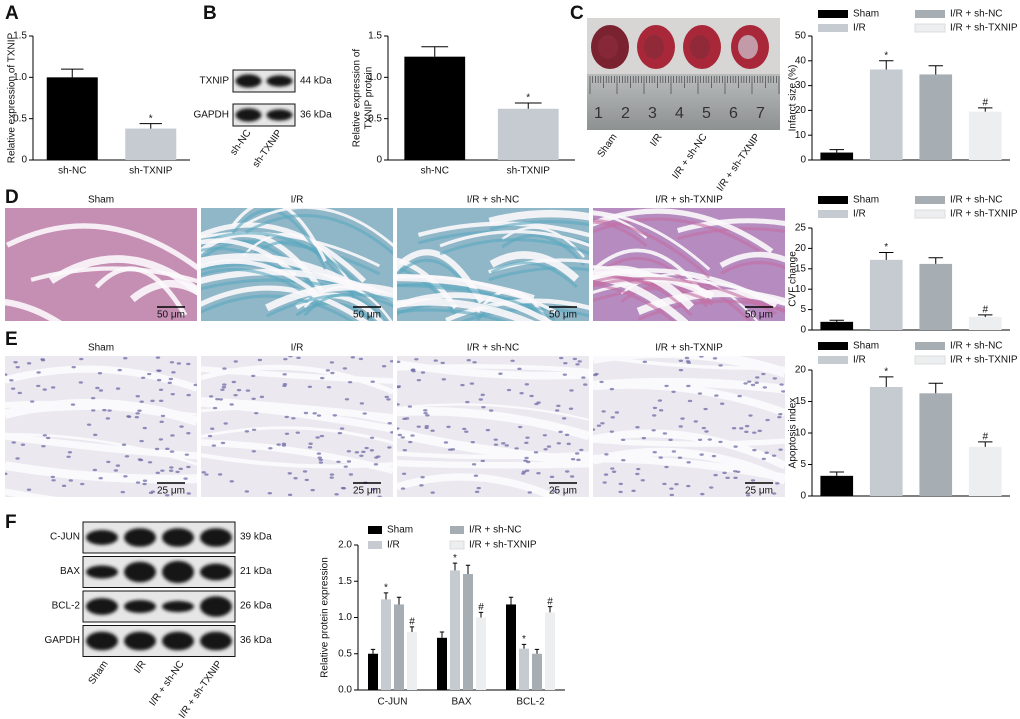 The height and width of the screenshot is (719, 1020). I want to click on y-axis-label: CVF change, so click(793, 279).